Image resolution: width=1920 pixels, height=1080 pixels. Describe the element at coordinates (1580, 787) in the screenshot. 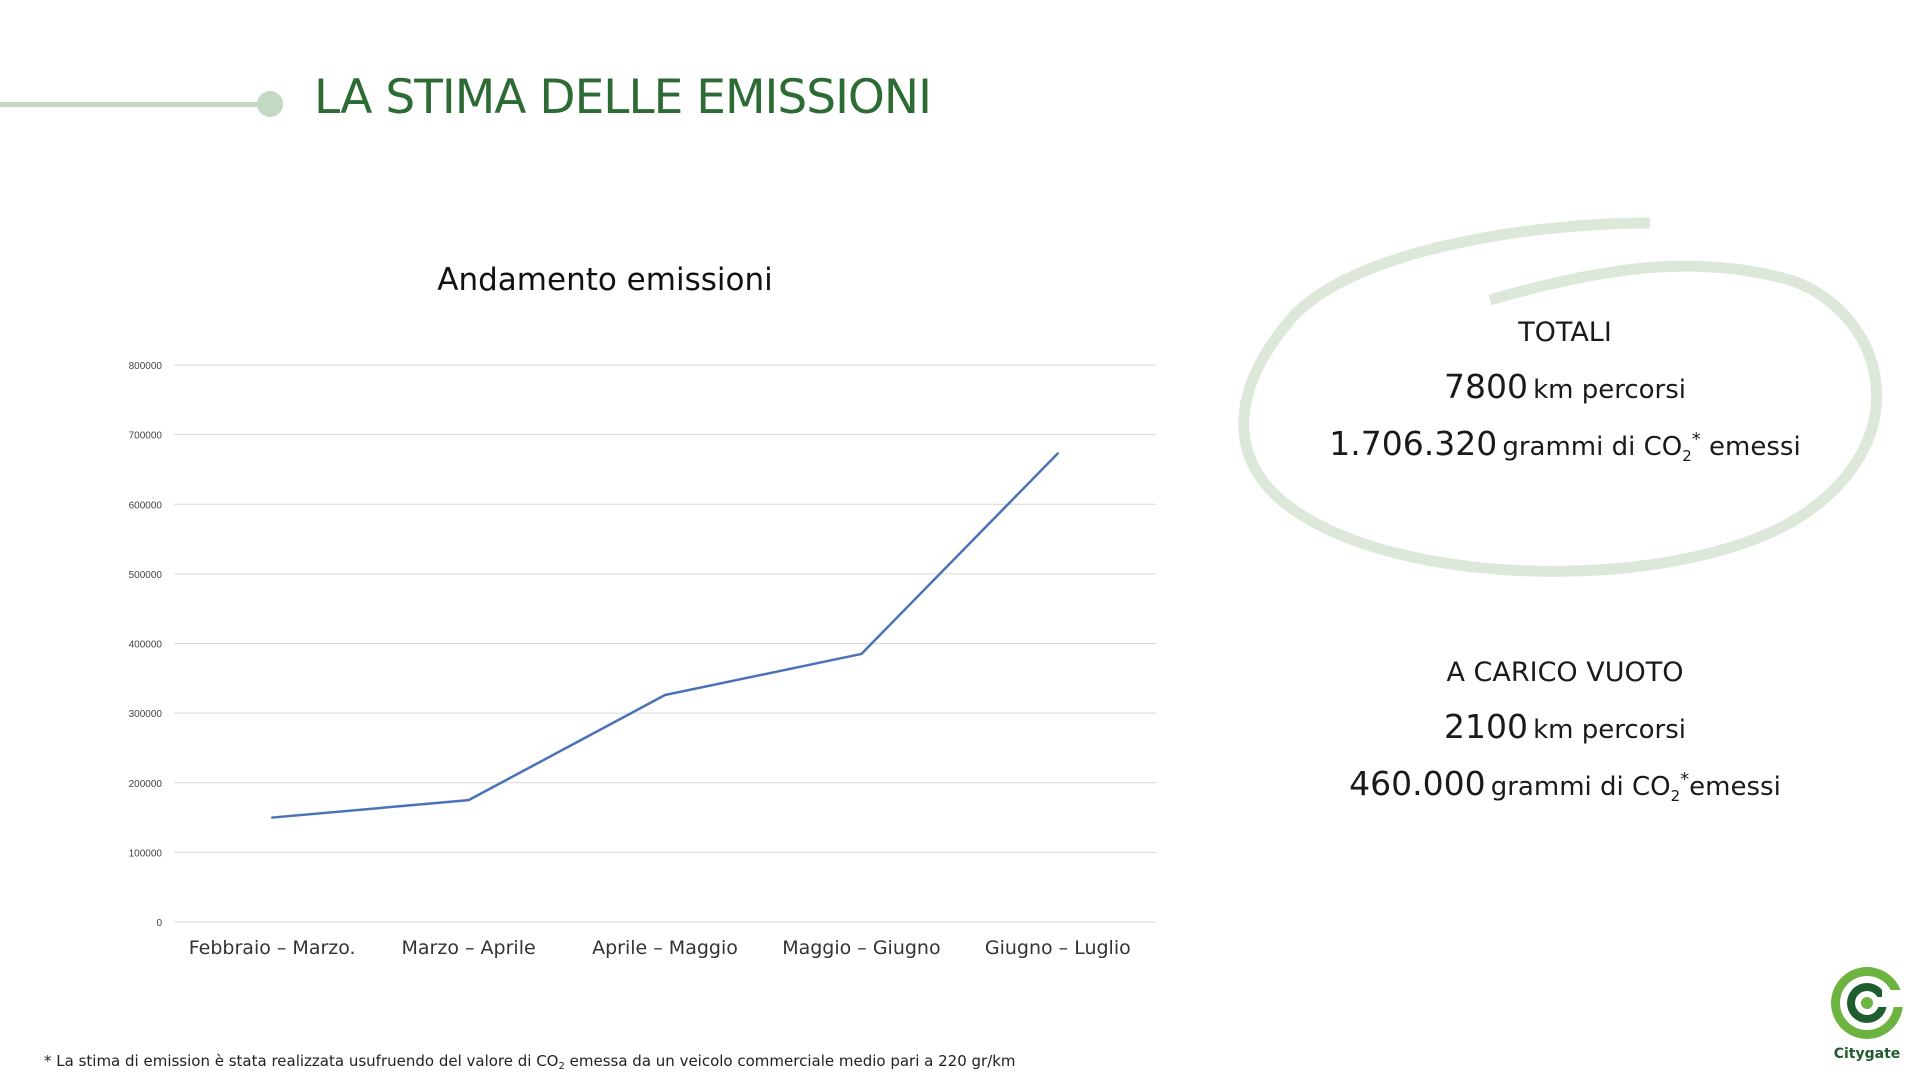

I see `empty-load-grams-label: grammi di CO` at that location.